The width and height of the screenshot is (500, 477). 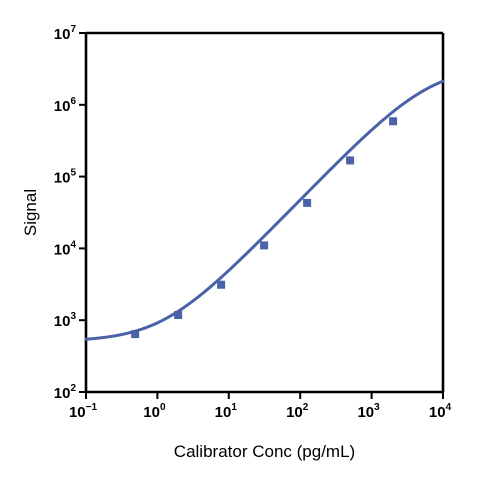 I want to click on y-tick-label: 10⁵, so click(x=65, y=177).